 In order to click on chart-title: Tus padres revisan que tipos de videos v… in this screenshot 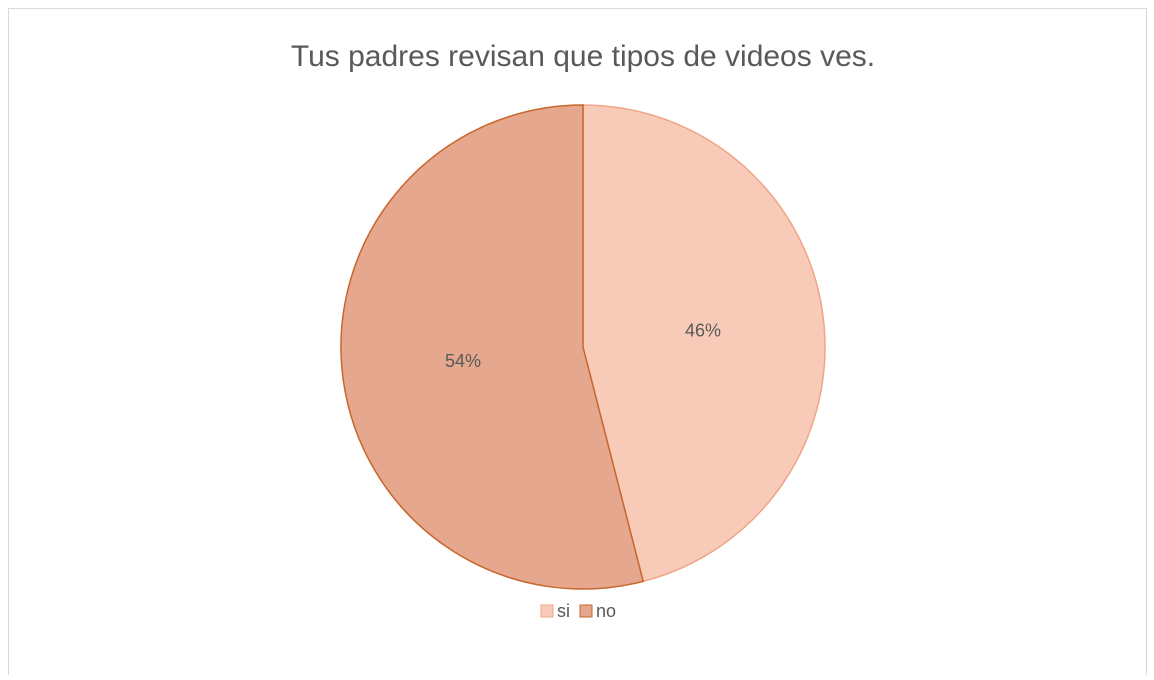, I will do `click(583, 56)`.